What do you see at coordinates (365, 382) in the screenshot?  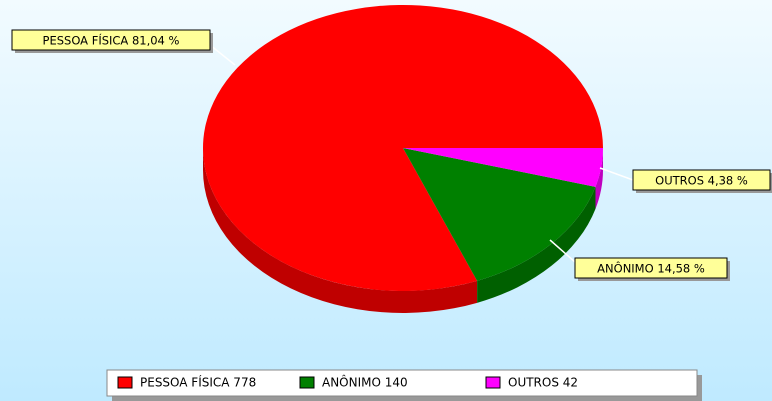 I see `legend-label: ANÔNIMO 140` at bounding box center [365, 382].